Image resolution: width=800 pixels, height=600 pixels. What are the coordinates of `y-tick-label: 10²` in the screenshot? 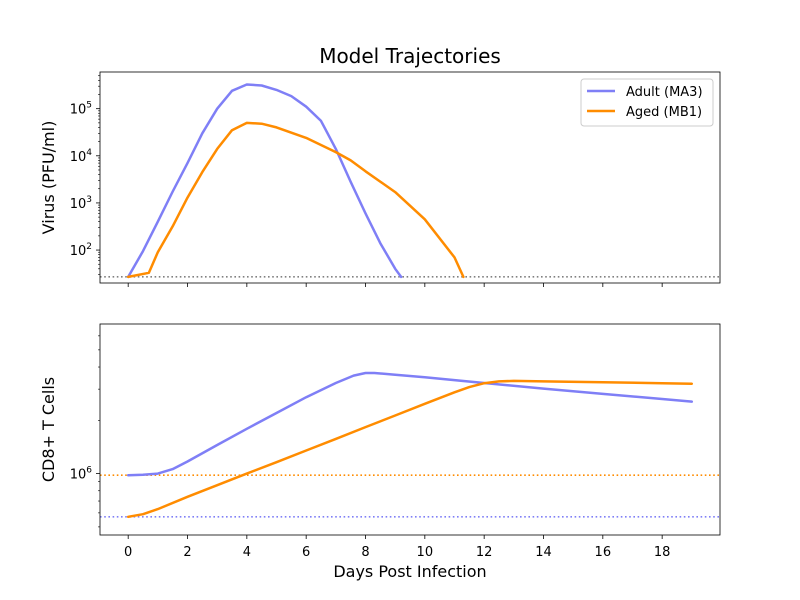 It's located at (81, 250).